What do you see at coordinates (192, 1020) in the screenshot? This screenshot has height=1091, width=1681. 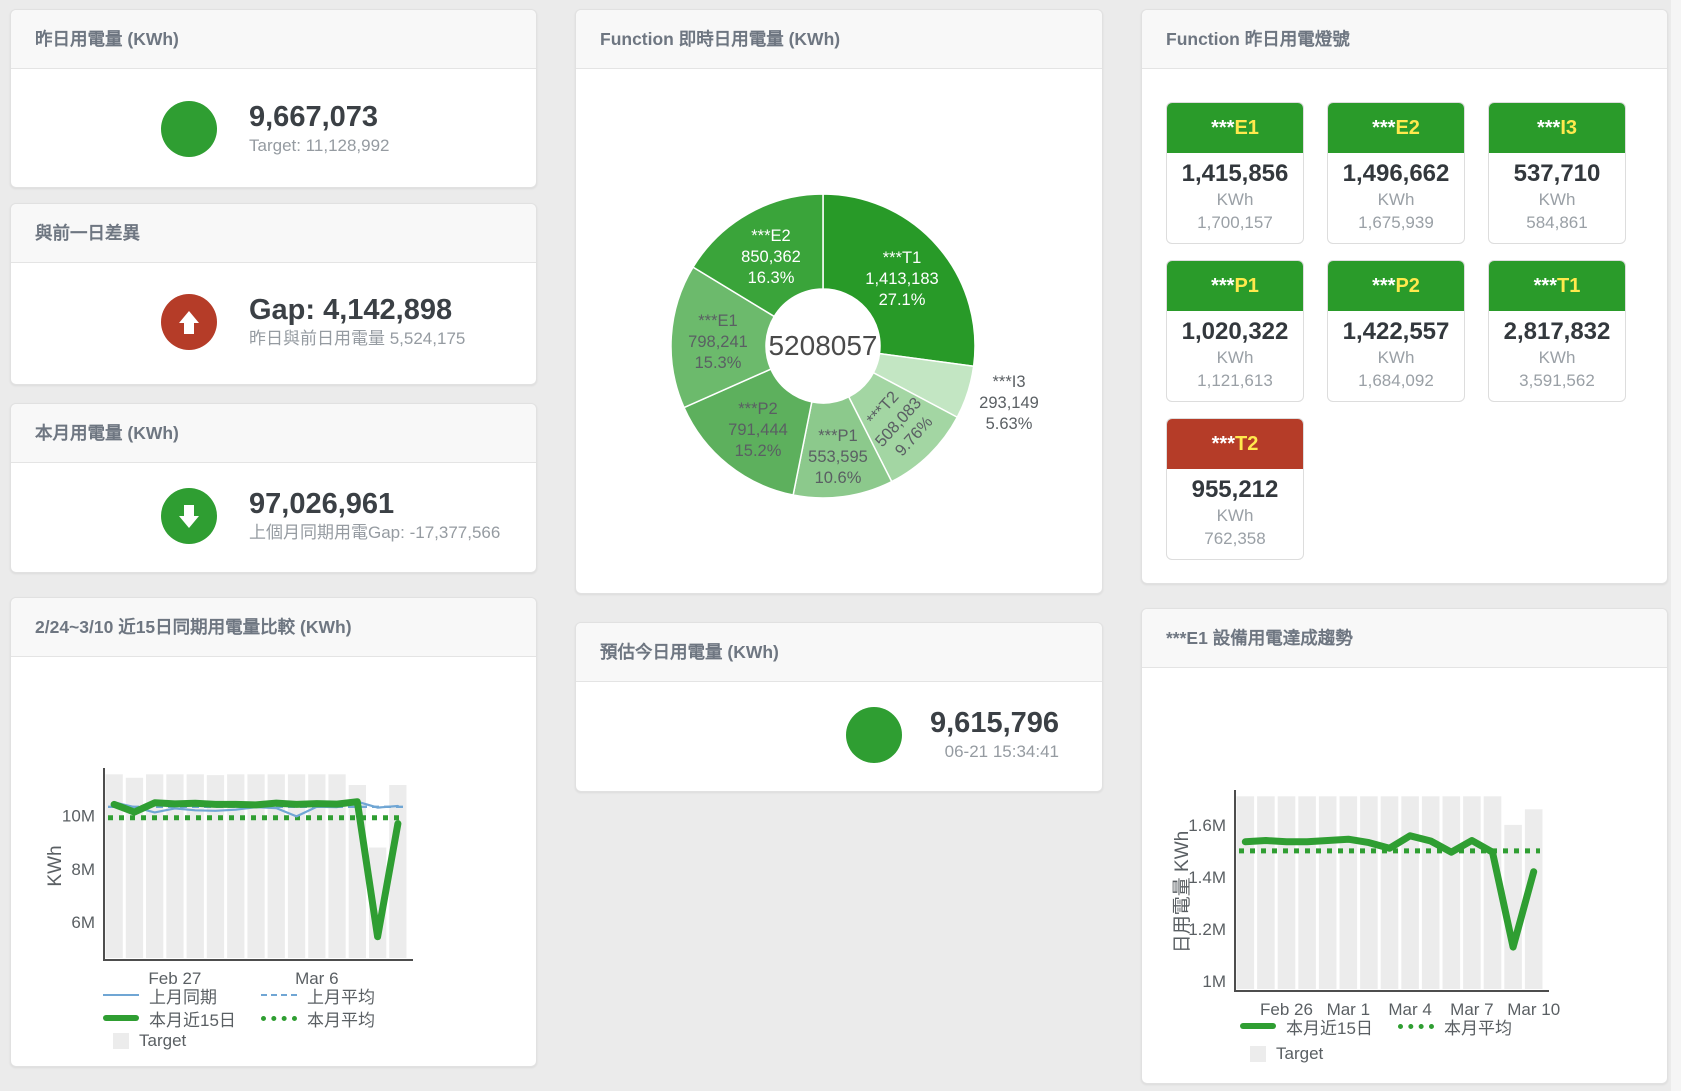 I see `legend-label: 本月近15日` at bounding box center [192, 1020].